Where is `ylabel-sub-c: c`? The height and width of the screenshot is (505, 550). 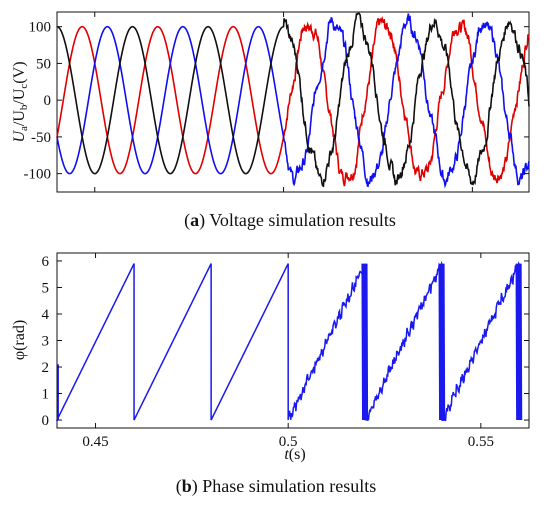
ylabel-sub-c: c is located at coordinates (24, 86).